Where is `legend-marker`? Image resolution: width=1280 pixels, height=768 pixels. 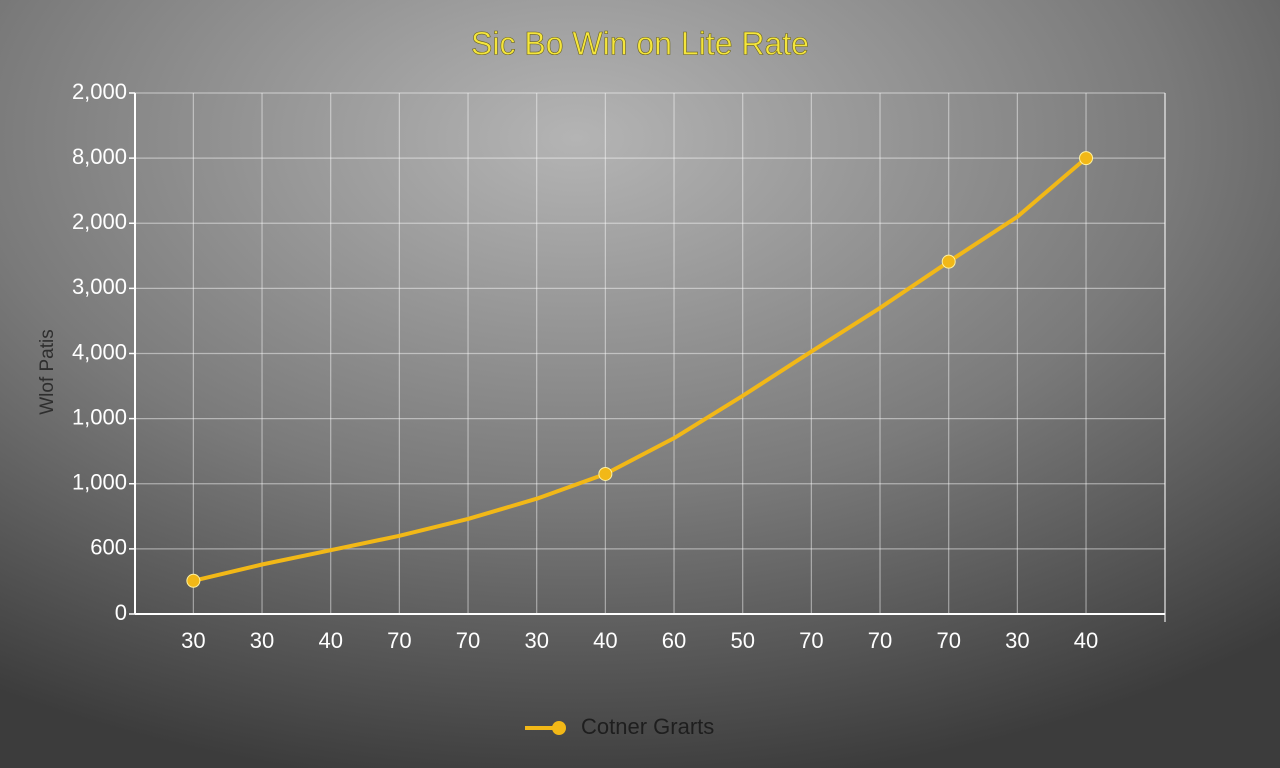 legend-marker is located at coordinates (559, 728).